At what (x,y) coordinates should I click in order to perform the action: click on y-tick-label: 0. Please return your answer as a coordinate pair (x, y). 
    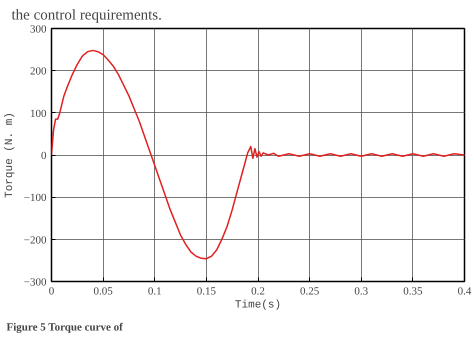
    Looking at the image, I should click on (44, 156).